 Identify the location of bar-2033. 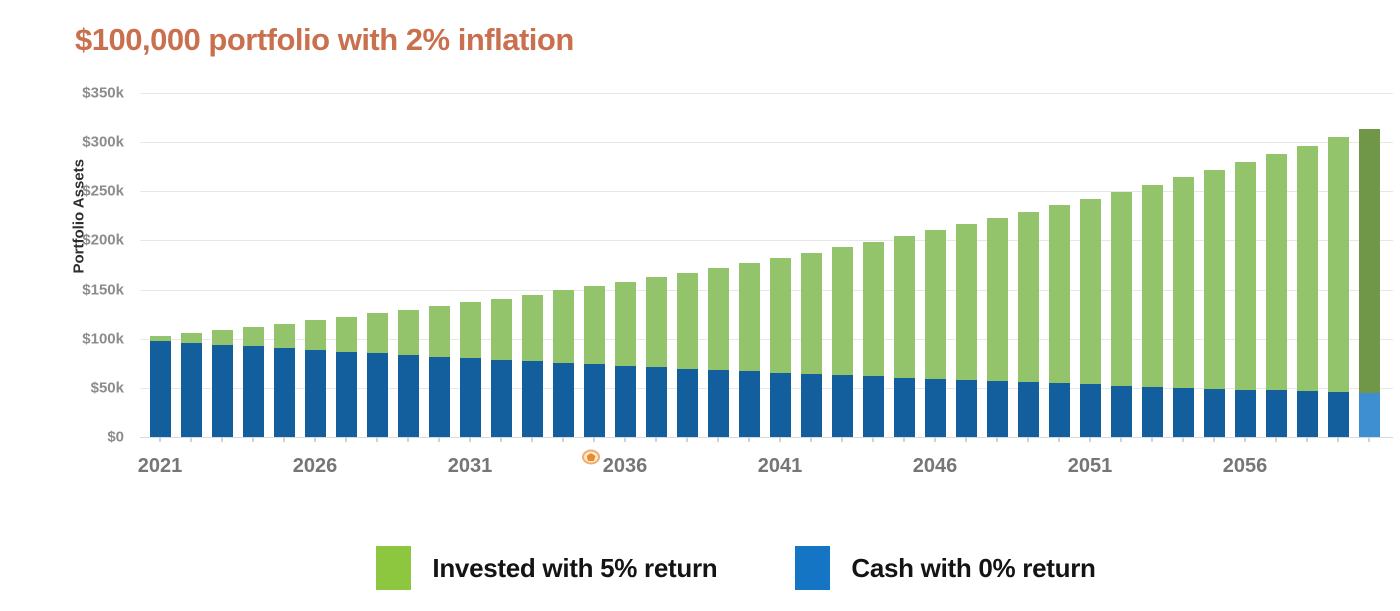
(532, 365).